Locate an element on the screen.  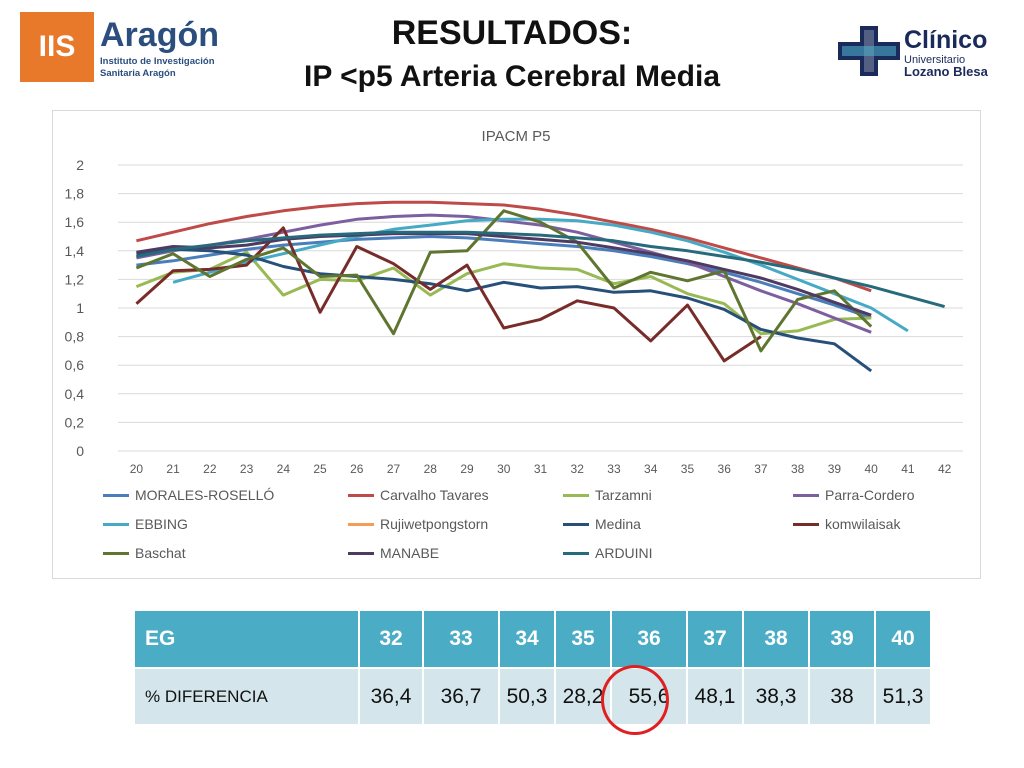
x-tick-label: 20 is located at coordinates (137, 469).